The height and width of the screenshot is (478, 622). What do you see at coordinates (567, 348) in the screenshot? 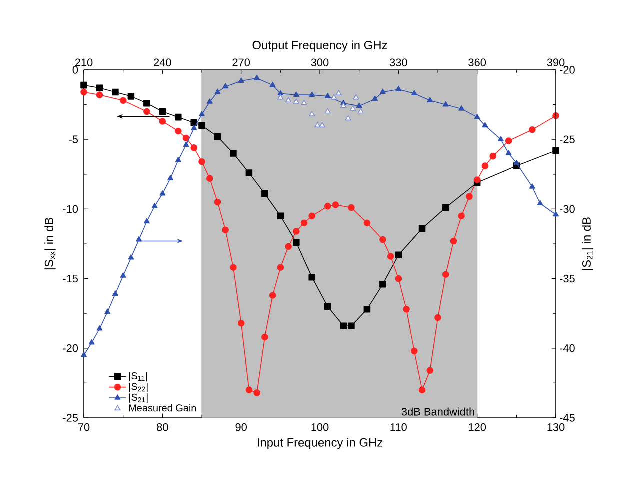
I see `y2-tick-label: -40` at bounding box center [567, 348].